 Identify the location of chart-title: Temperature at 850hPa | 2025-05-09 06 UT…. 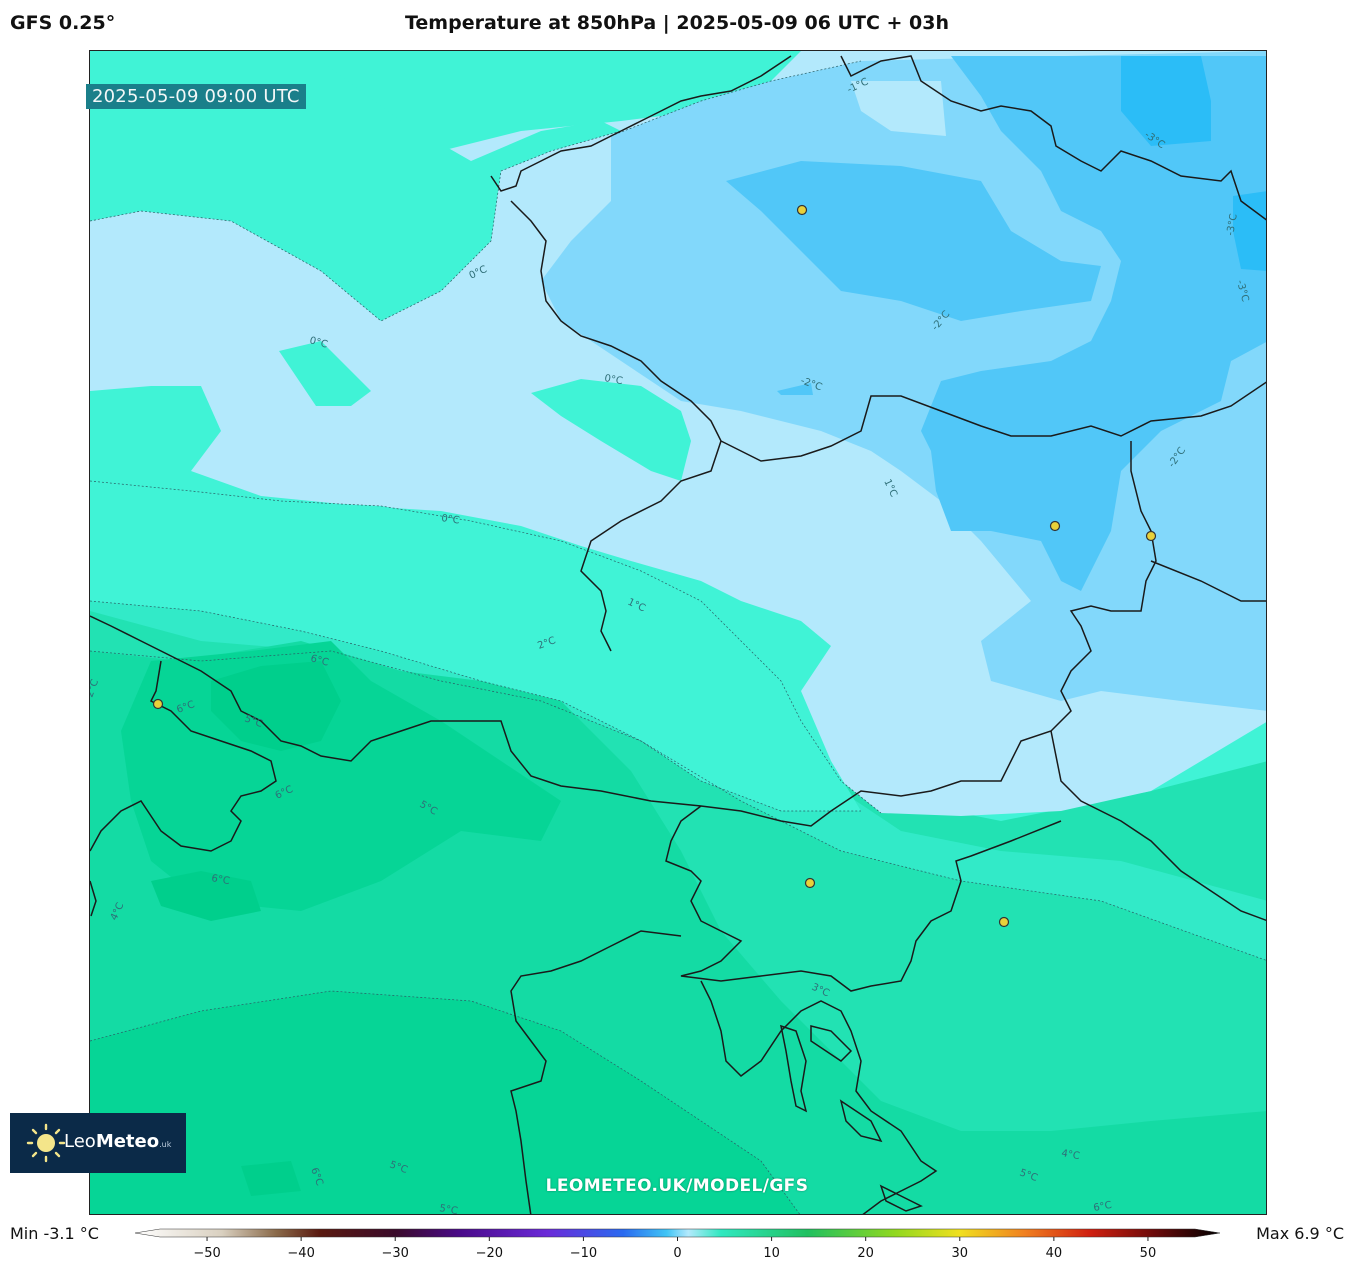
(677, 23).